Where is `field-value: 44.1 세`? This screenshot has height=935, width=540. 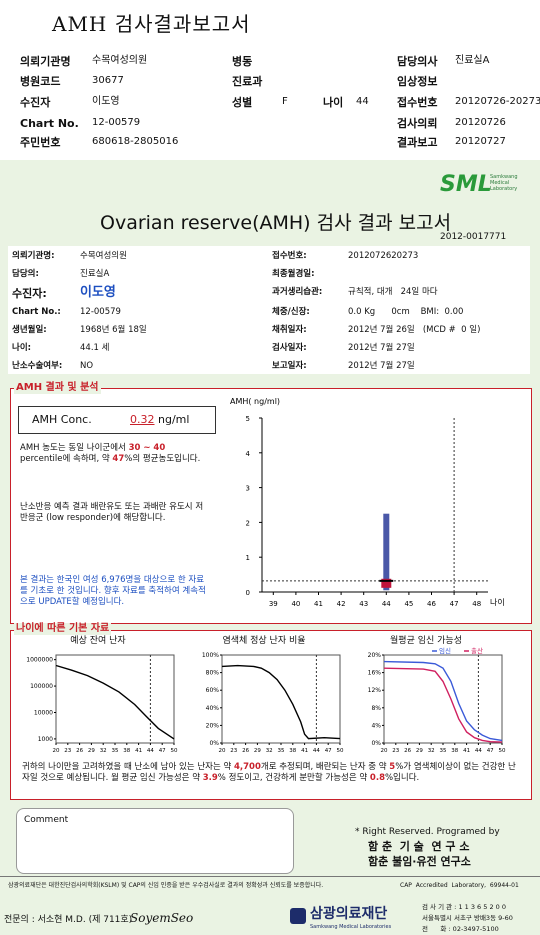 field-value: 44.1 세 is located at coordinates (95, 348).